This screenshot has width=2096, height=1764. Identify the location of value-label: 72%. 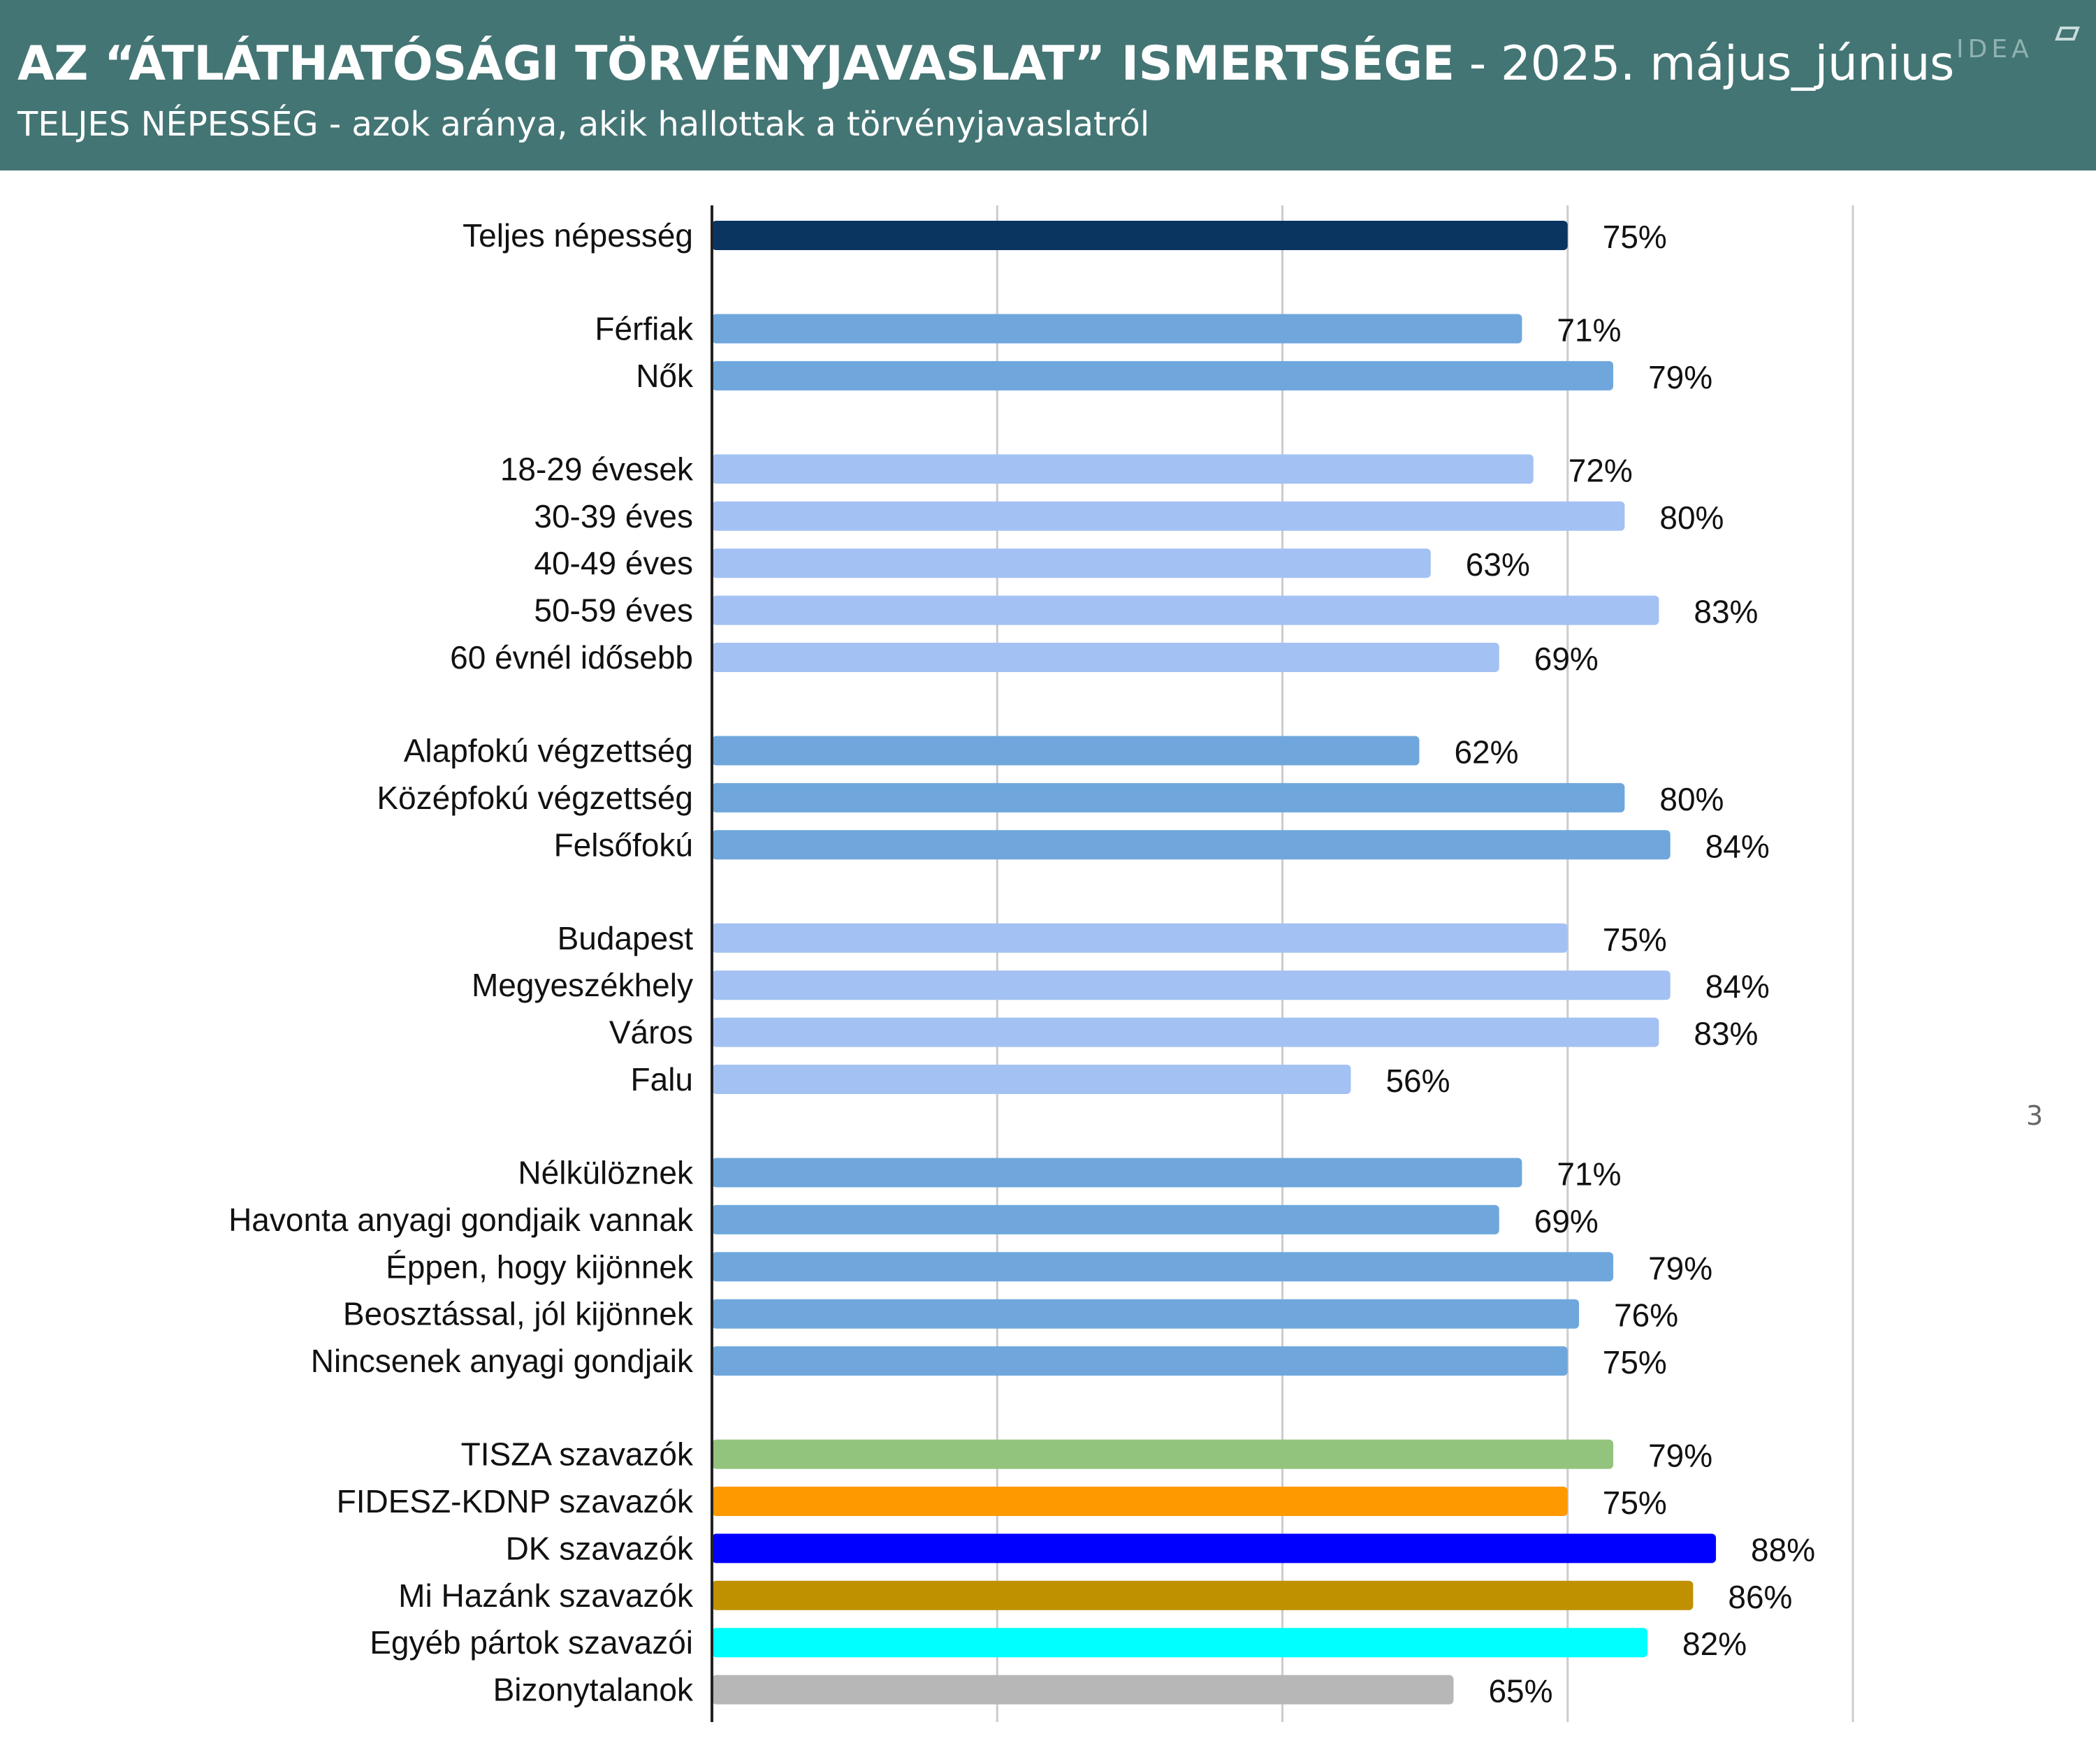
(1601, 470).